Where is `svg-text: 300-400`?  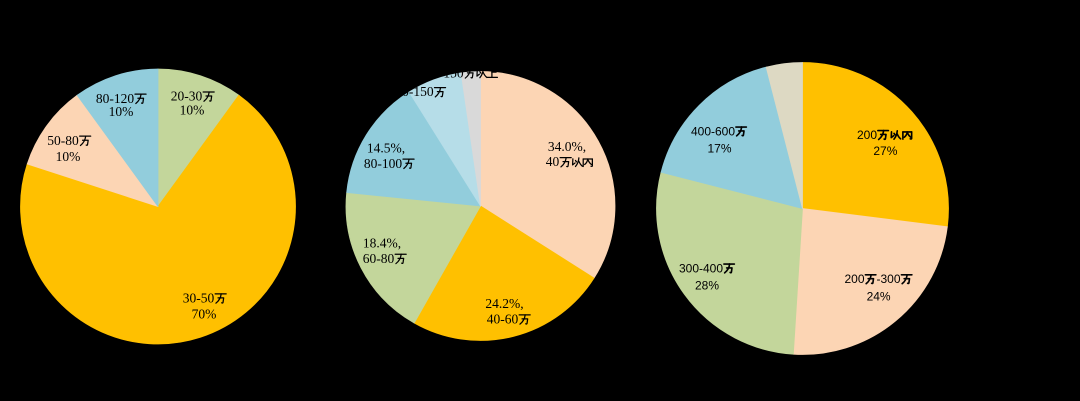
svg-text: 300-400 is located at coordinates (701, 268).